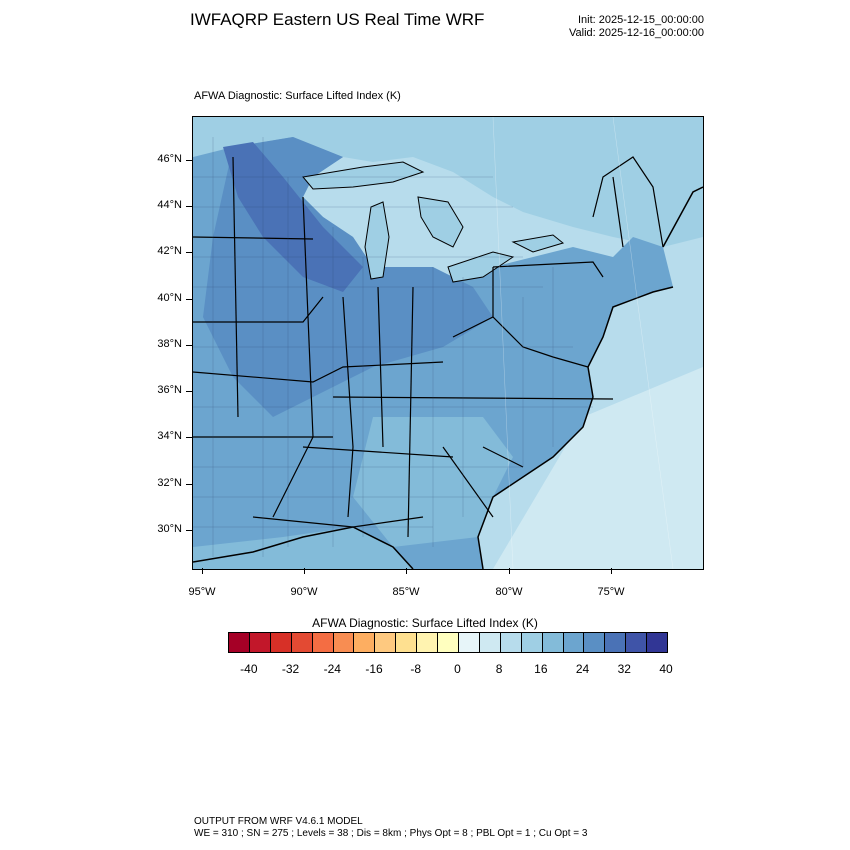 The height and width of the screenshot is (850, 850). I want to click on longitude-axis: 95°W 90°W 85°W 80°W 75°W, so click(445, 583).